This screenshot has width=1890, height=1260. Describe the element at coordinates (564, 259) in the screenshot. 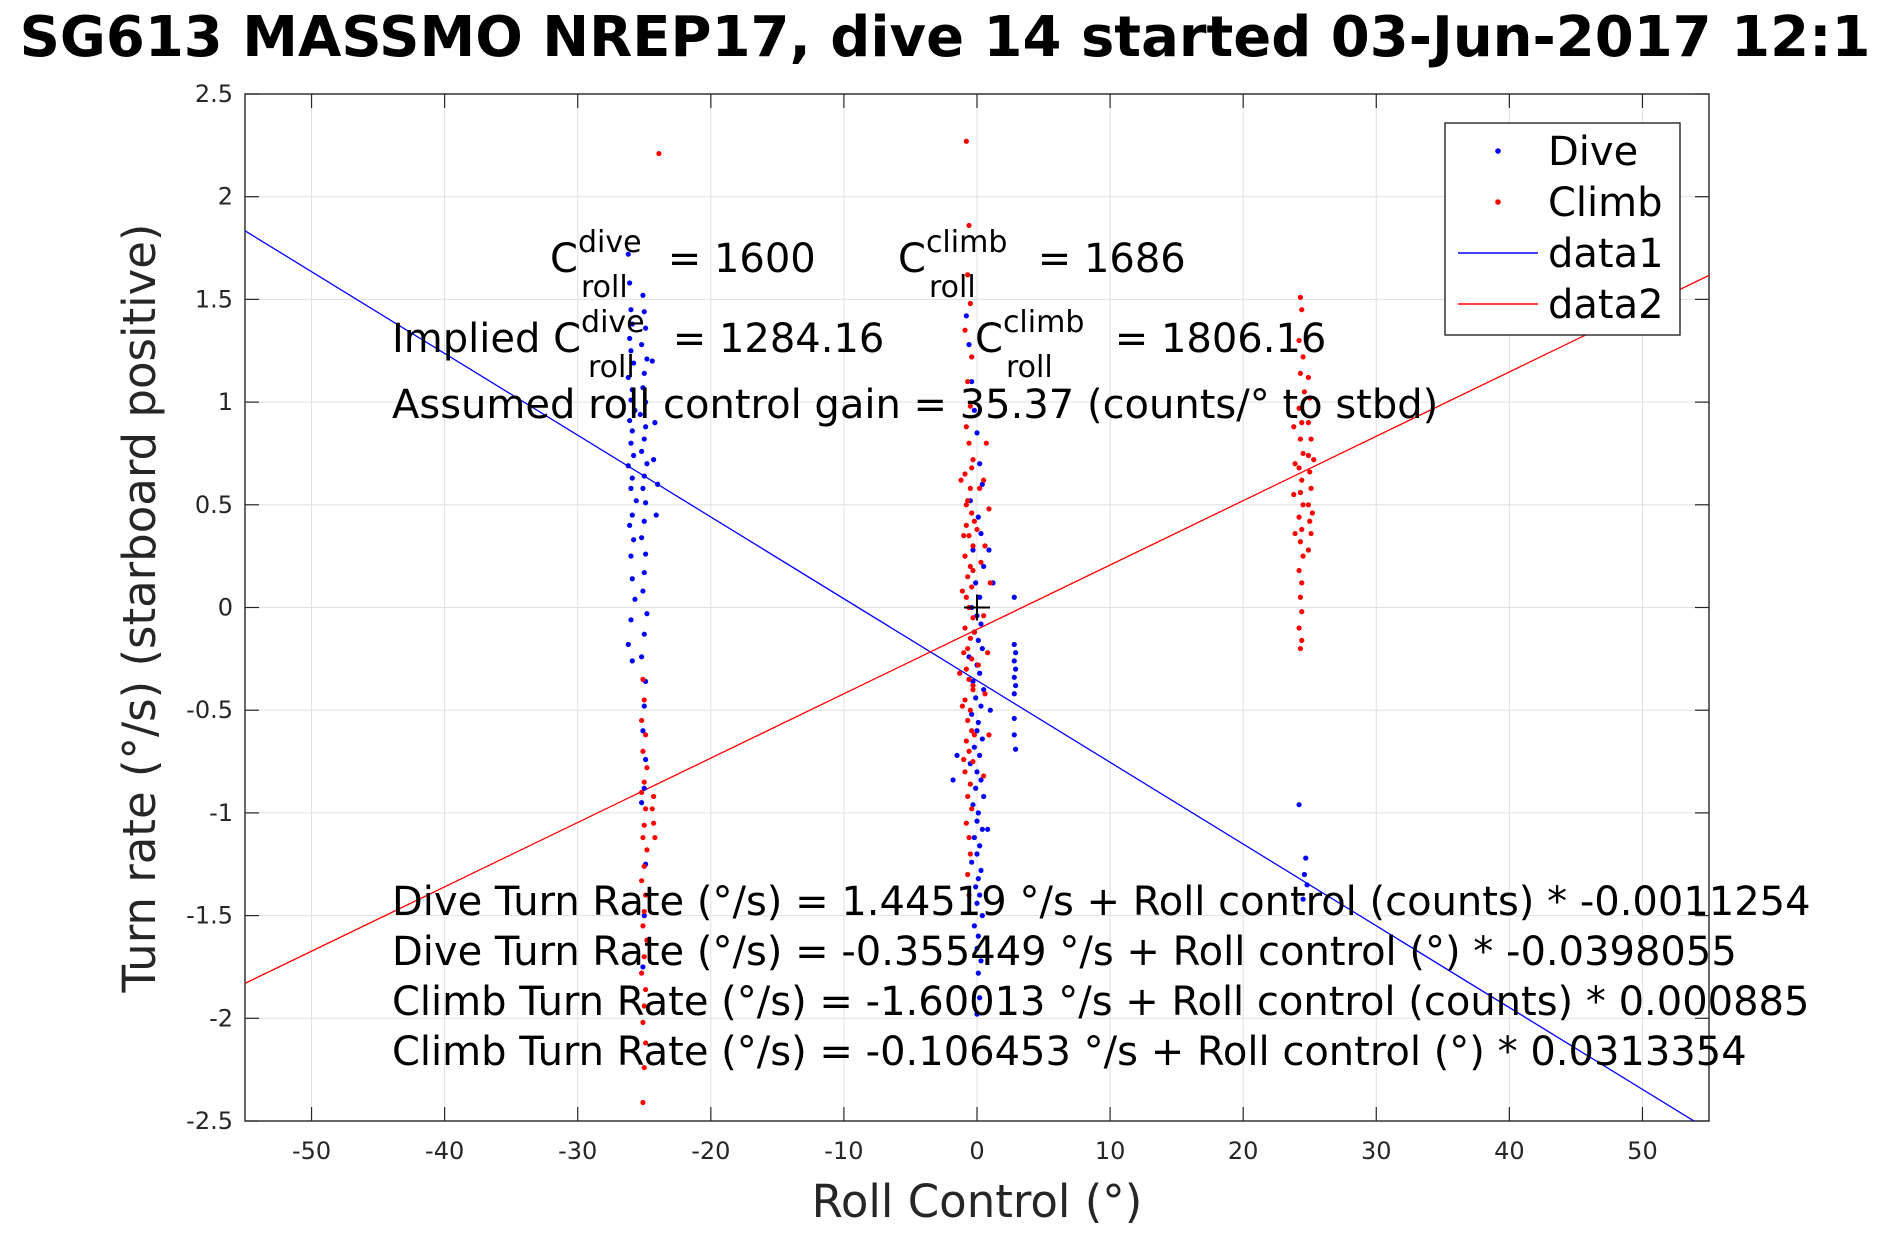

I see `c-roll-dive-base: C` at that location.